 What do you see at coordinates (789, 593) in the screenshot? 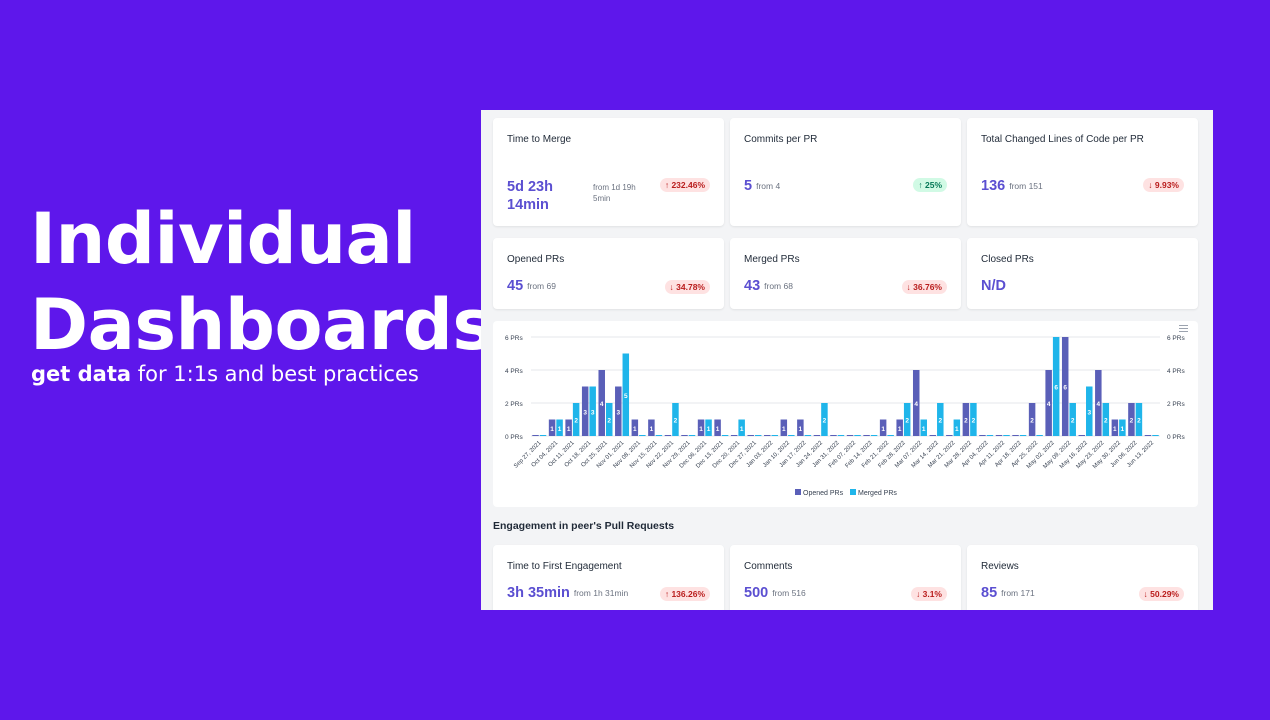
I see `metric-from: from 516` at bounding box center [789, 593].